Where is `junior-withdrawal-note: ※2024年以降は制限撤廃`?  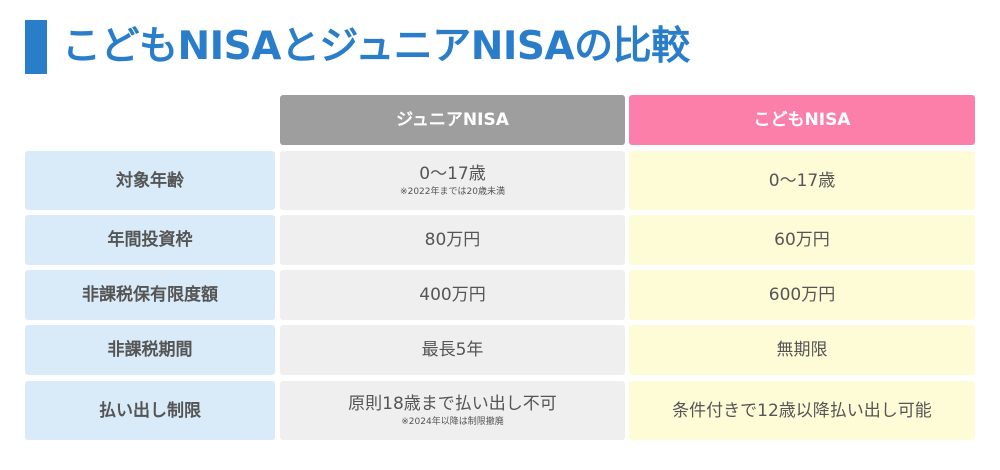 junior-withdrawal-note: ※2024年以降は制限撤廃 is located at coordinates (452, 421).